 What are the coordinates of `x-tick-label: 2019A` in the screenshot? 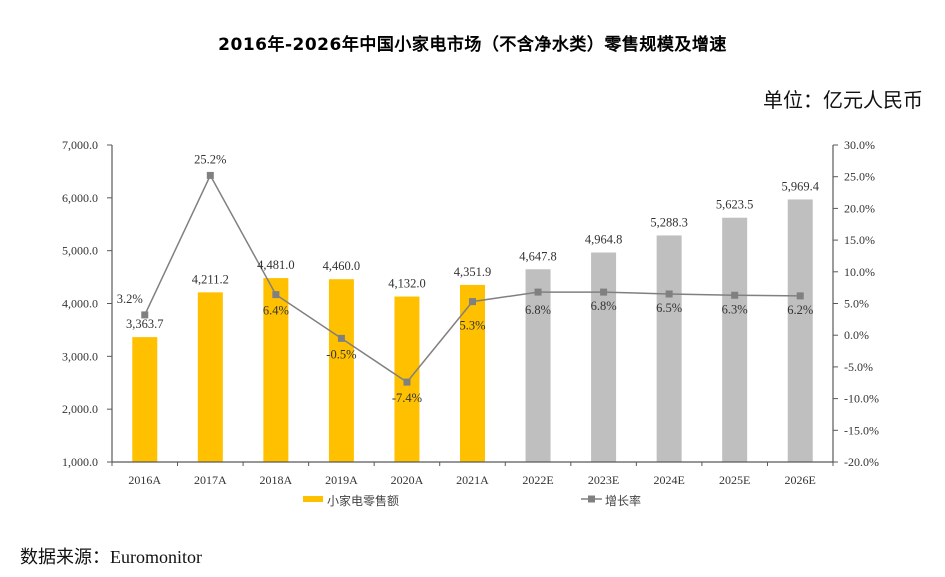 It's located at (341, 480).